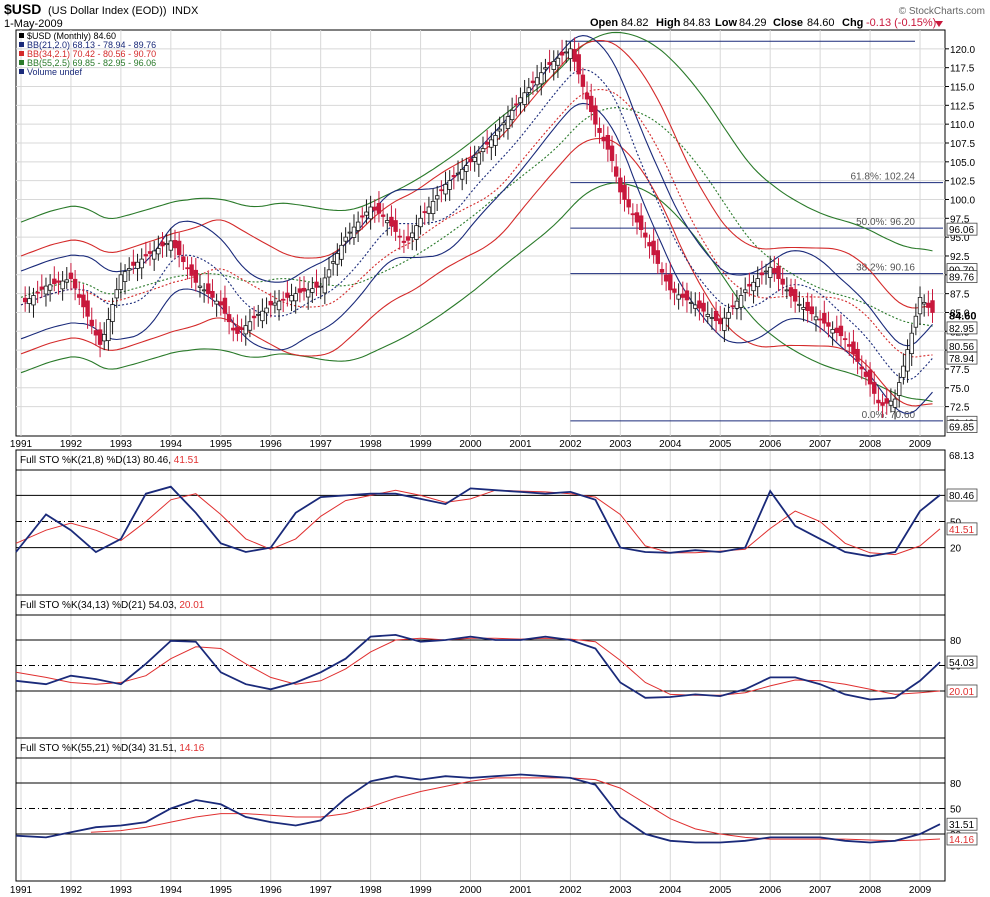 The height and width of the screenshot is (897, 990). I want to click on last-value-tag: 78.94, so click(961, 359).